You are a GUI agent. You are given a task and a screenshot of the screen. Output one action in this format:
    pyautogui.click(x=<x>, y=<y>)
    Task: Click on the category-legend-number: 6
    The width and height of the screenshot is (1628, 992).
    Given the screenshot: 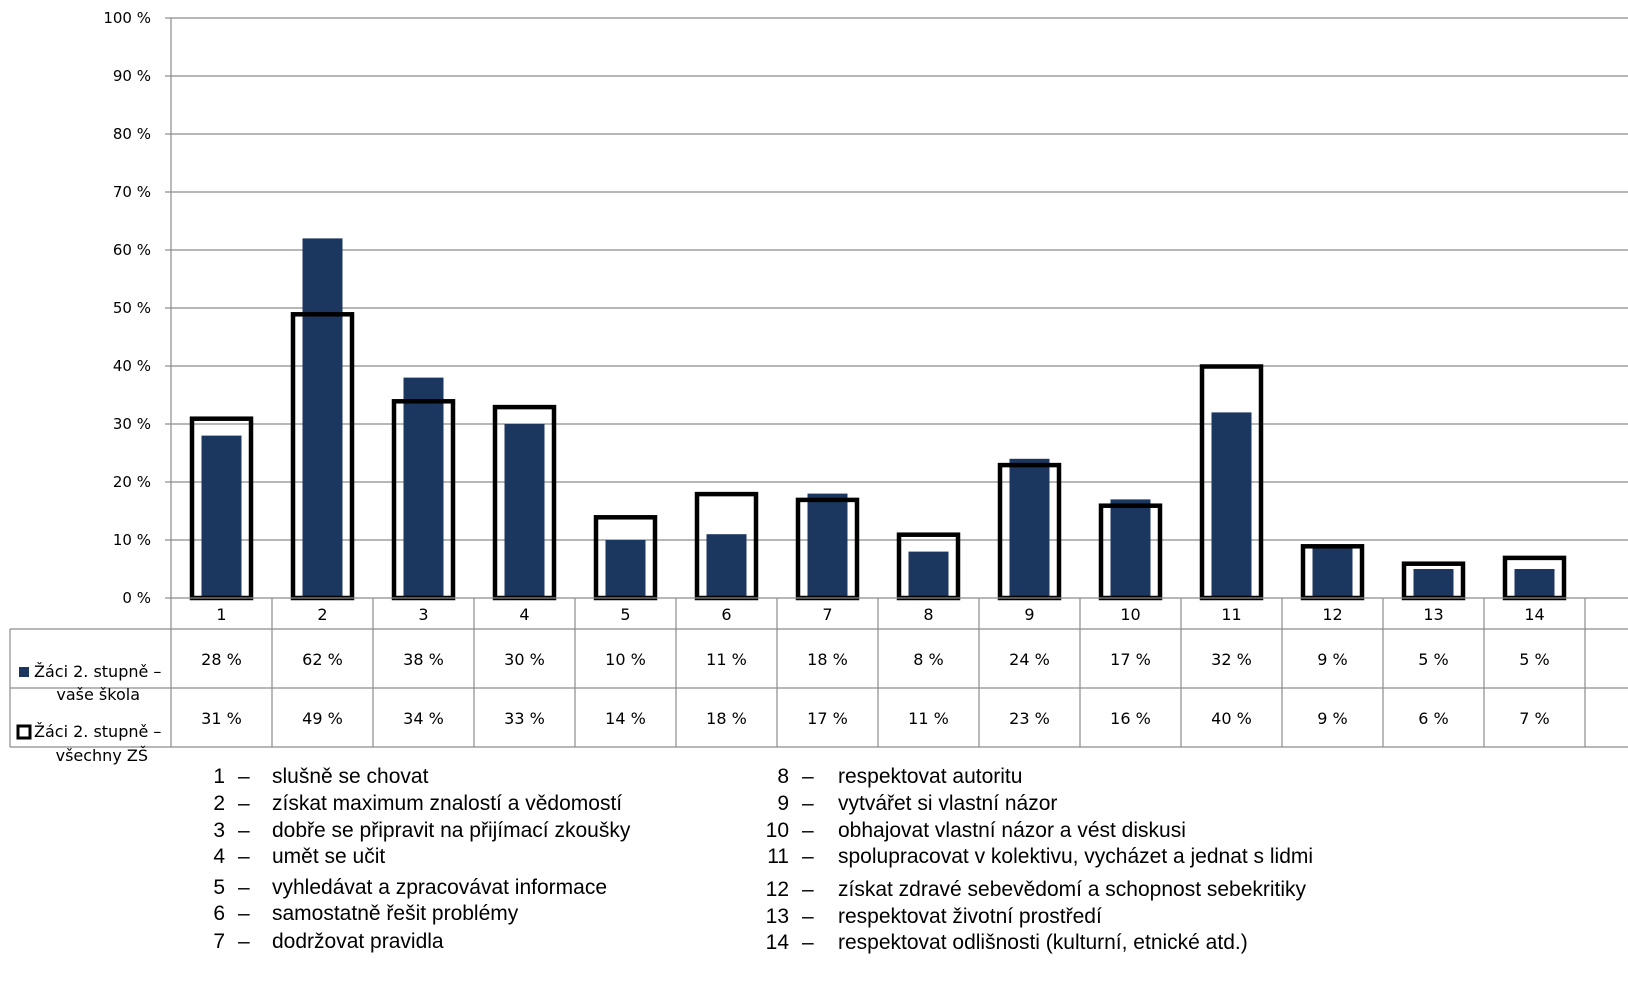 What is the action you would take?
    pyautogui.click(x=219, y=913)
    